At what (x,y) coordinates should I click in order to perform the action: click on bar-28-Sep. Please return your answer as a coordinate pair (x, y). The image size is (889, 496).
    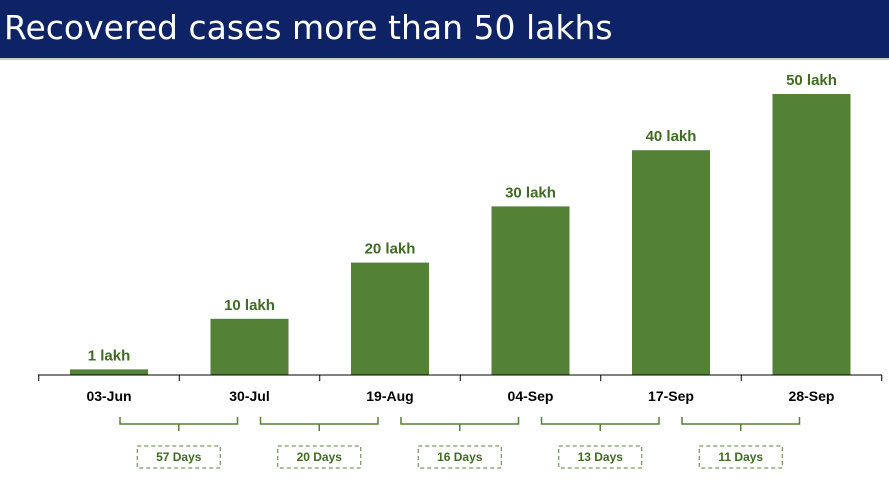
    Looking at the image, I should click on (811, 234).